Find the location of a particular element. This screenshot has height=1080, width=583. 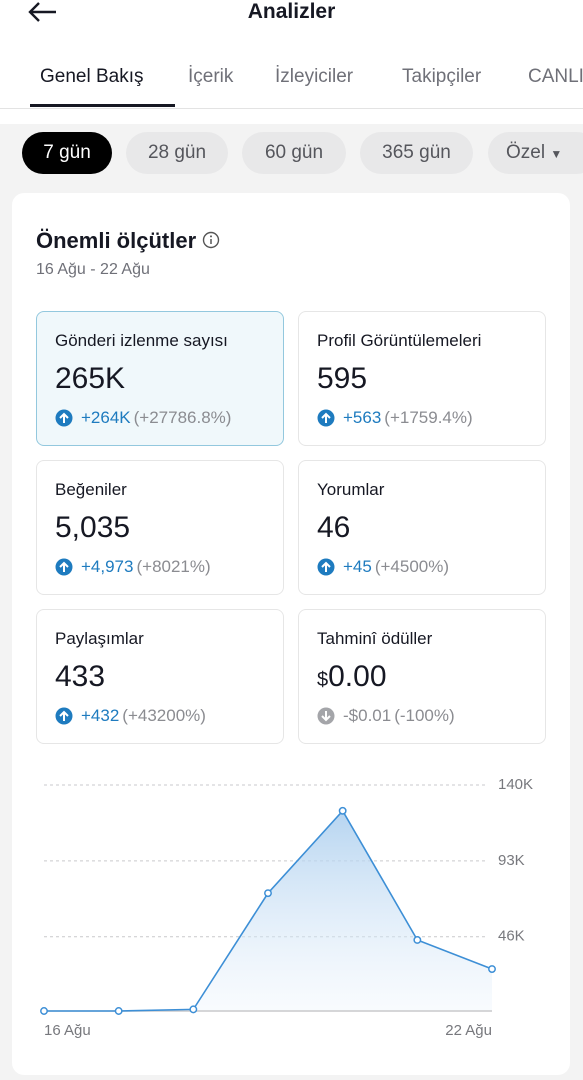

metric-tile: Yorumlar 46 +45 (+4500%) is located at coordinates (422, 527).